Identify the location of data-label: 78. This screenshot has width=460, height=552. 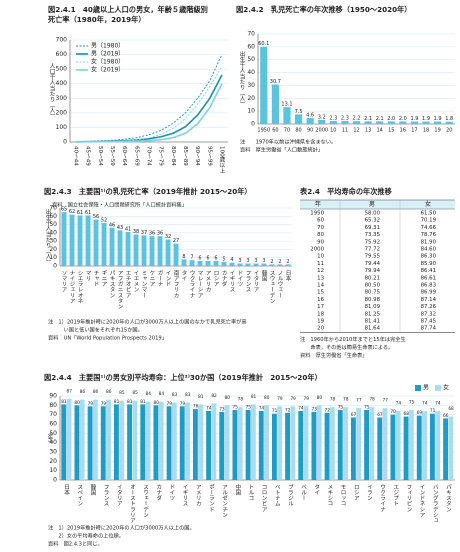
(333, 400).